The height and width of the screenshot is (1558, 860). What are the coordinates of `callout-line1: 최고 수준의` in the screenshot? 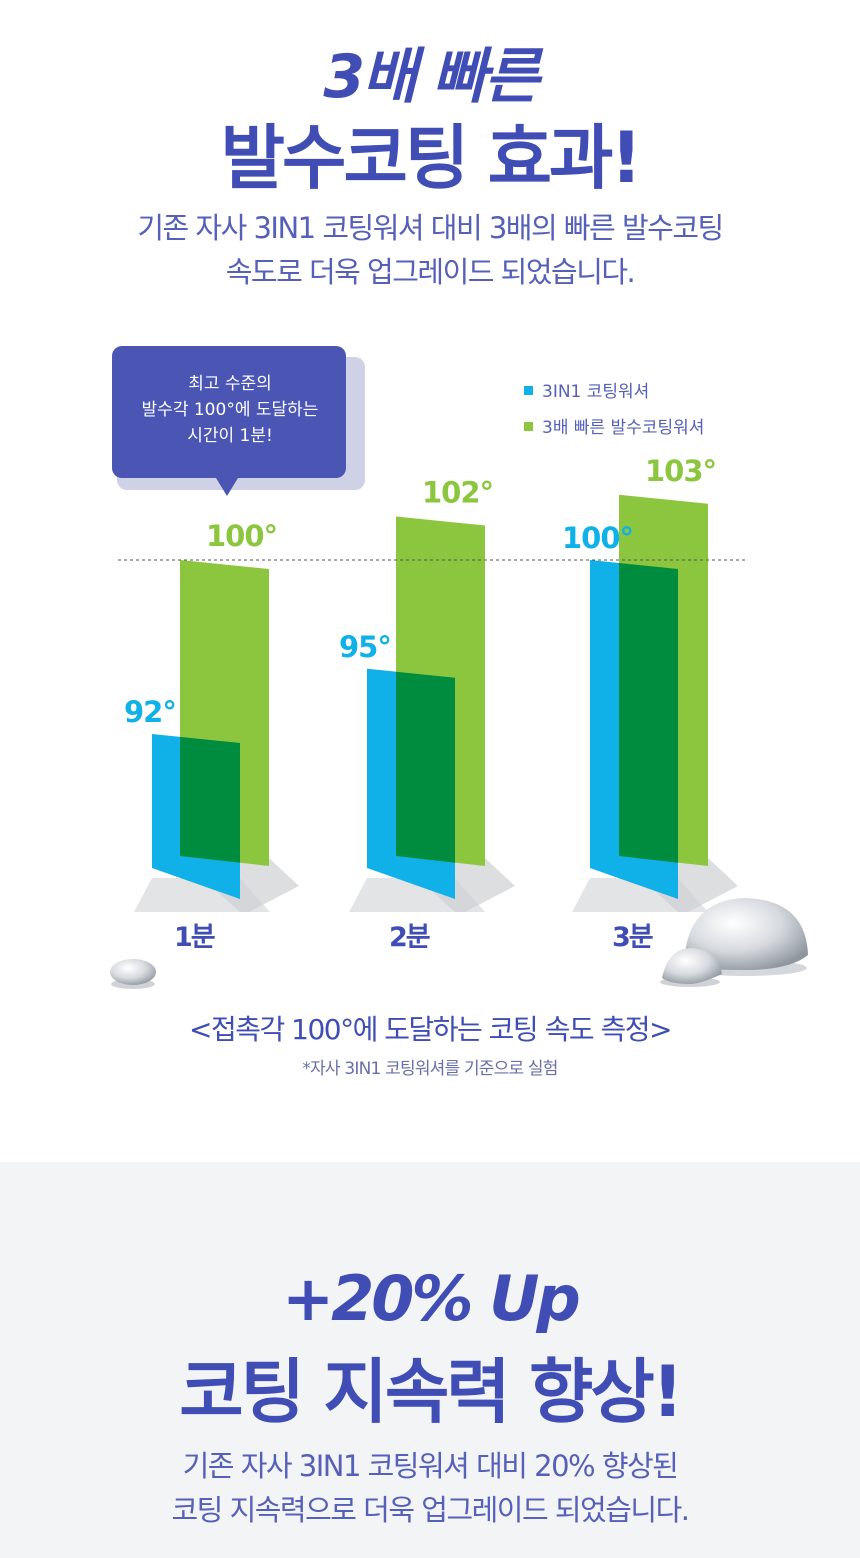 It's located at (230, 384).